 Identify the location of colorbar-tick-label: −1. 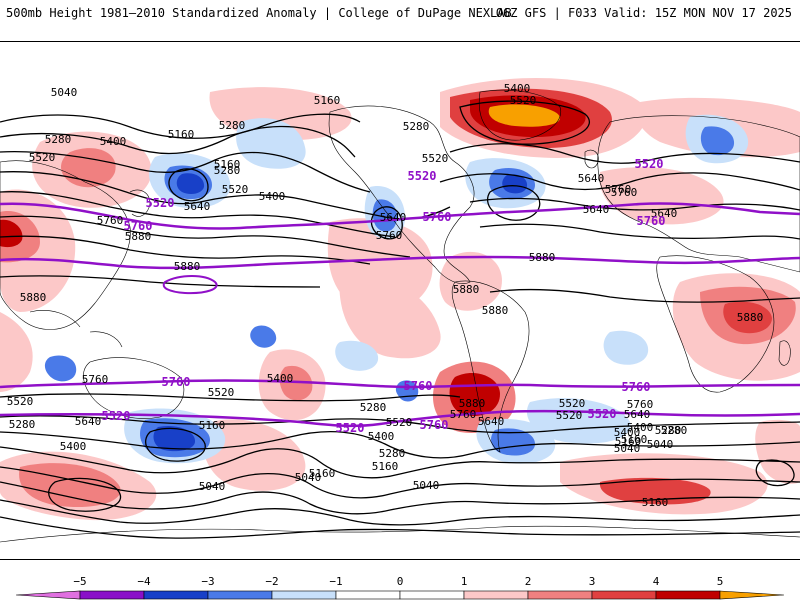
(335, 581).